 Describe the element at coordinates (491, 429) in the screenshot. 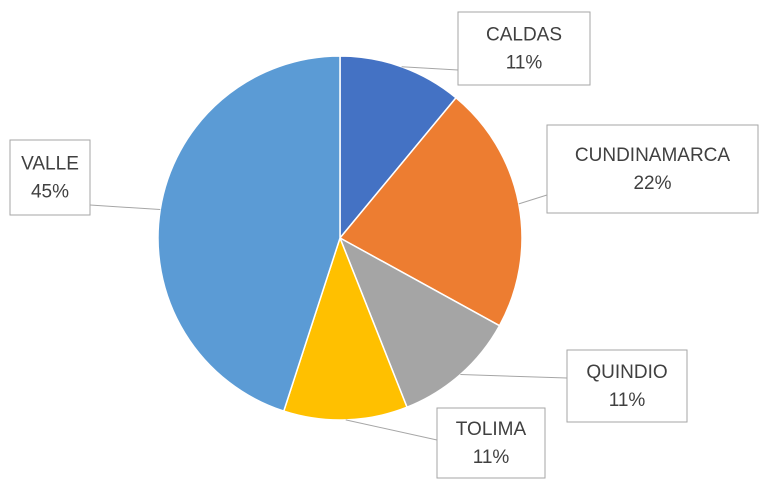

I see `category-label: TOLIMA` at that location.